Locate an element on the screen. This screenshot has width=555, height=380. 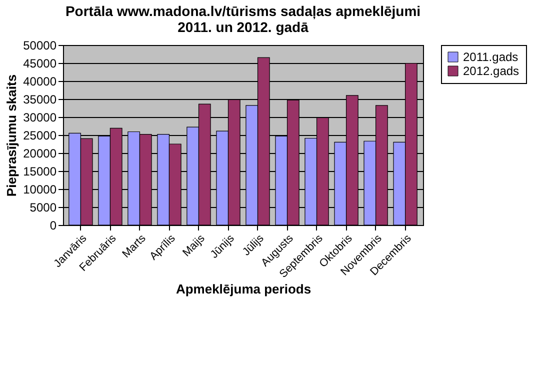
y-axis-title: Pieprasījumu skaits is located at coordinates (12, 135).